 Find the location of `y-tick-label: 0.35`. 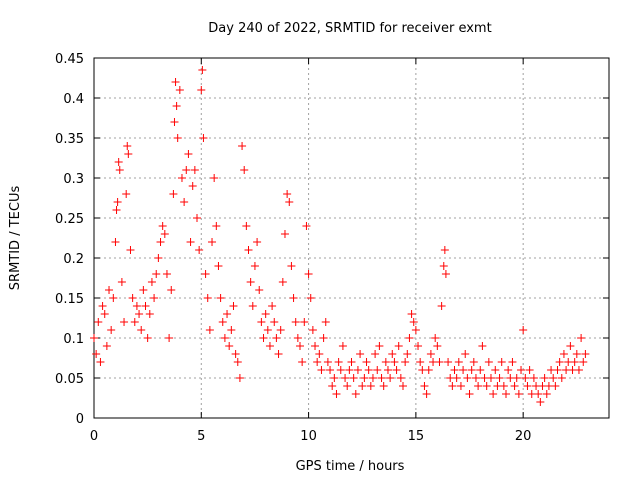

y-tick-label: 0.35 is located at coordinates (69, 139).